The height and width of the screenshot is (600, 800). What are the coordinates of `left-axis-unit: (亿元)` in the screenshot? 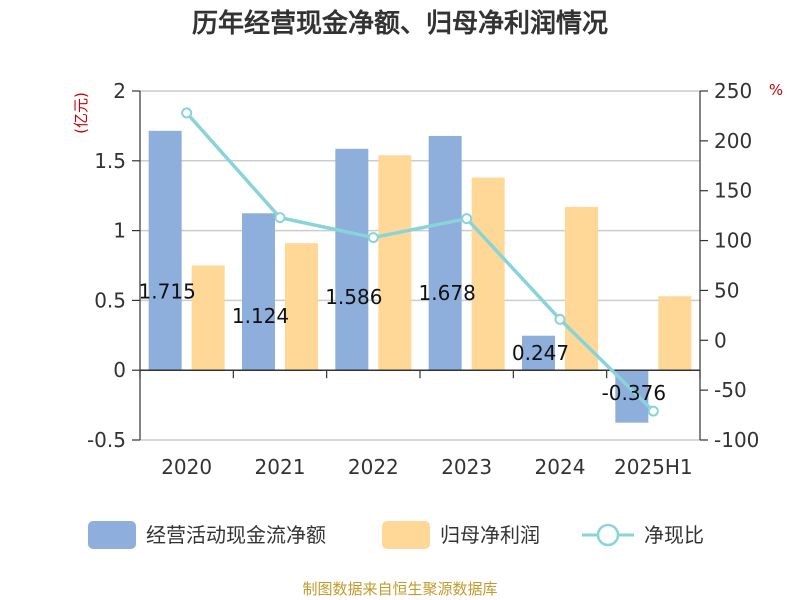 It's located at (81, 113).